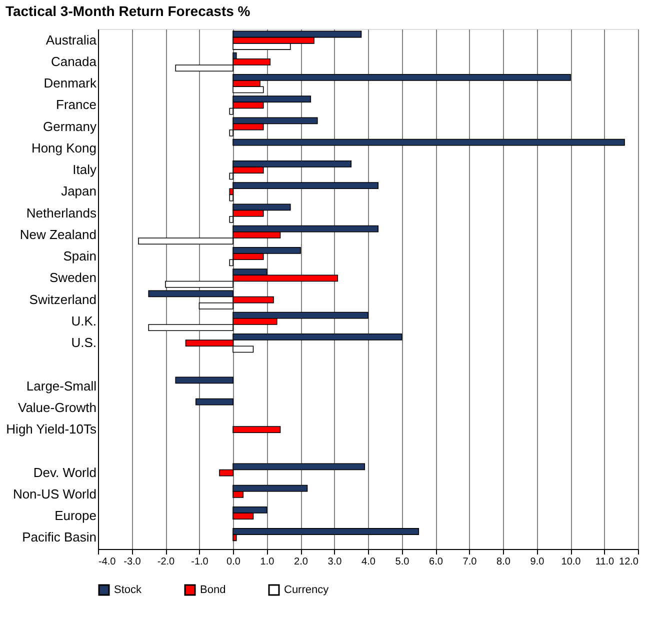 This screenshot has width=664, height=622. What do you see at coordinates (571, 562) in the screenshot?
I see `x-tick-label: 10.0` at bounding box center [571, 562].